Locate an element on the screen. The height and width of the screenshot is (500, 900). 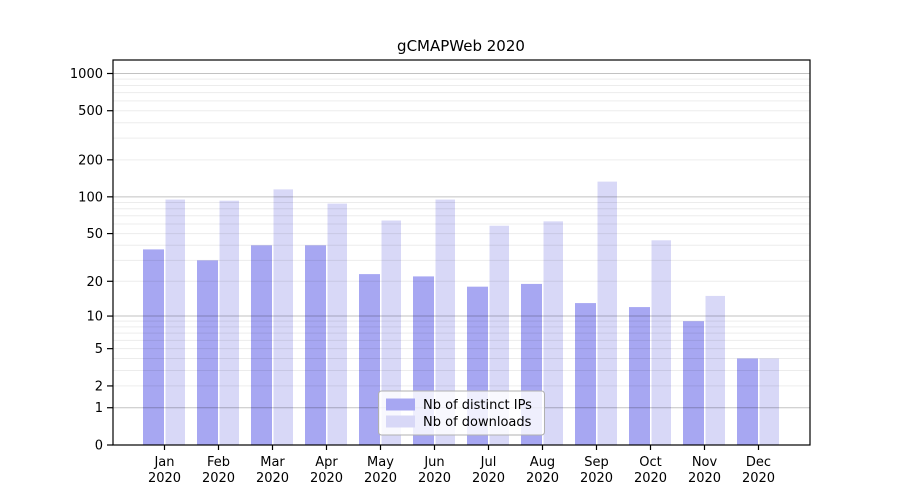
y-tick-label-200: 200 is located at coordinates (90, 160).